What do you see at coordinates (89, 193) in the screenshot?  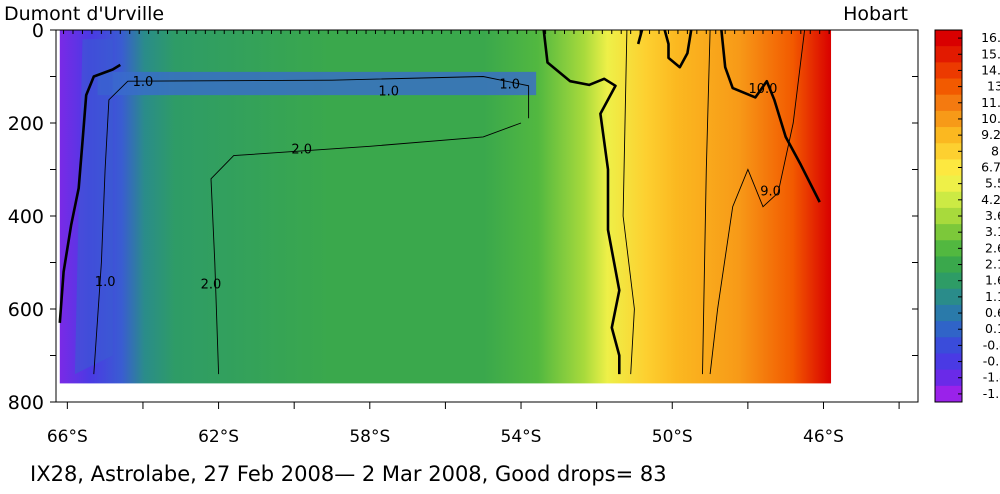 I see `front-boundary-west` at bounding box center [89, 193].